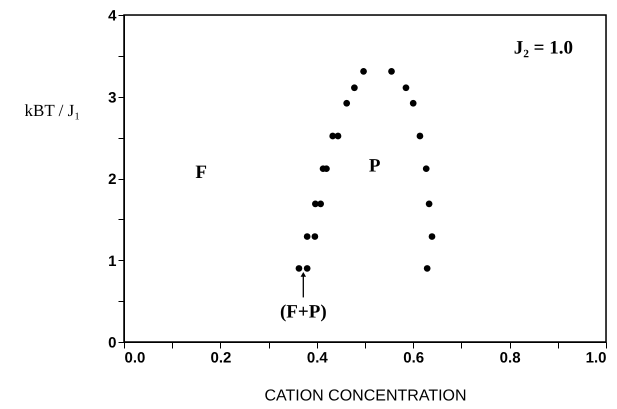 The height and width of the screenshot is (409, 617). Describe the element at coordinates (112, 97) in the screenshot. I see `y-tick-label: 3` at that location.